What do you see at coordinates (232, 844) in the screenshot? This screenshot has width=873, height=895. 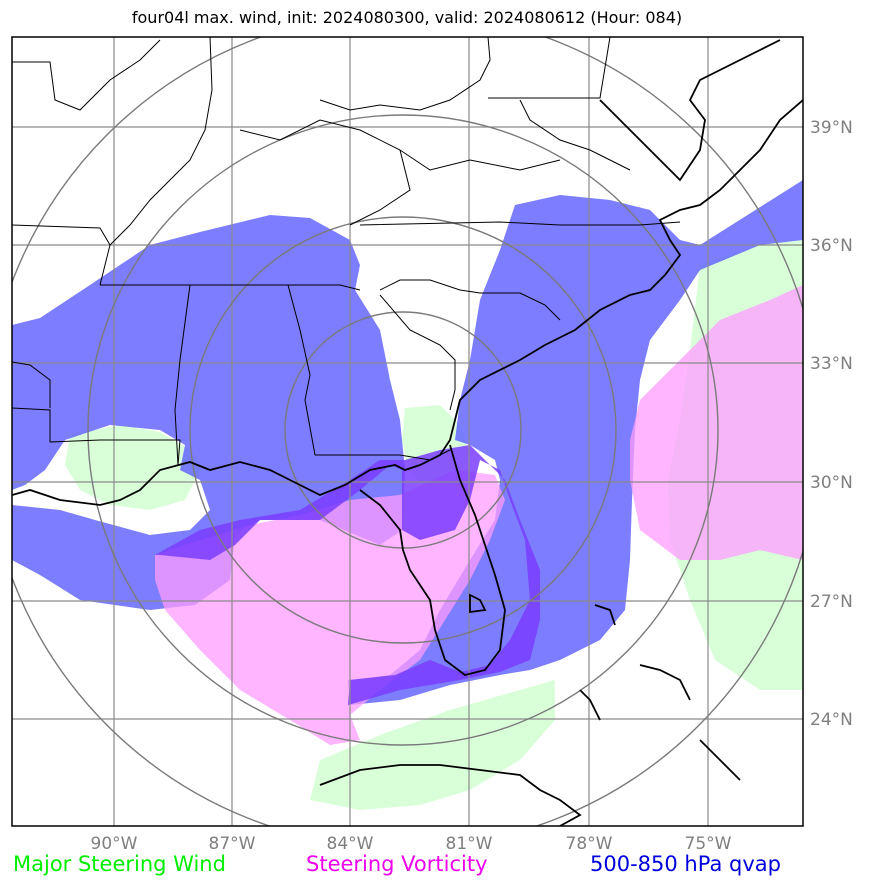 I see `lon-tick-label: 87°W` at bounding box center [232, 844].